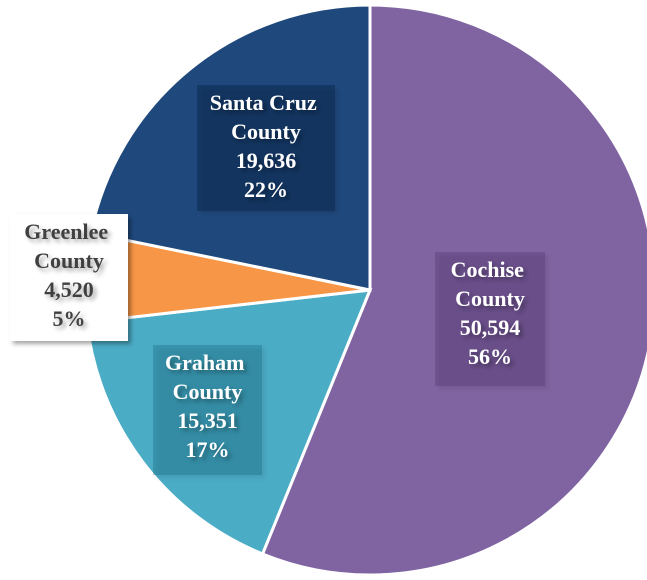 Image resolution: width=647 pixels, height=580 pixels. I want to click on label-line: Greenlee, so click(68, 231).